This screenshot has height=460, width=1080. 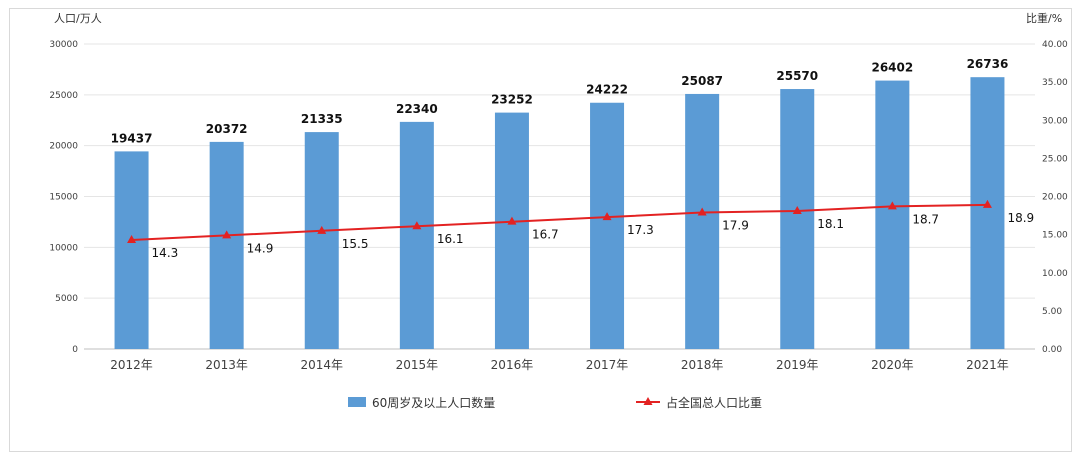 What do you see at coordinates (702, 81) in the screenshot?
I see `bar-value-label: 25087` at bounding box center [702, 81].